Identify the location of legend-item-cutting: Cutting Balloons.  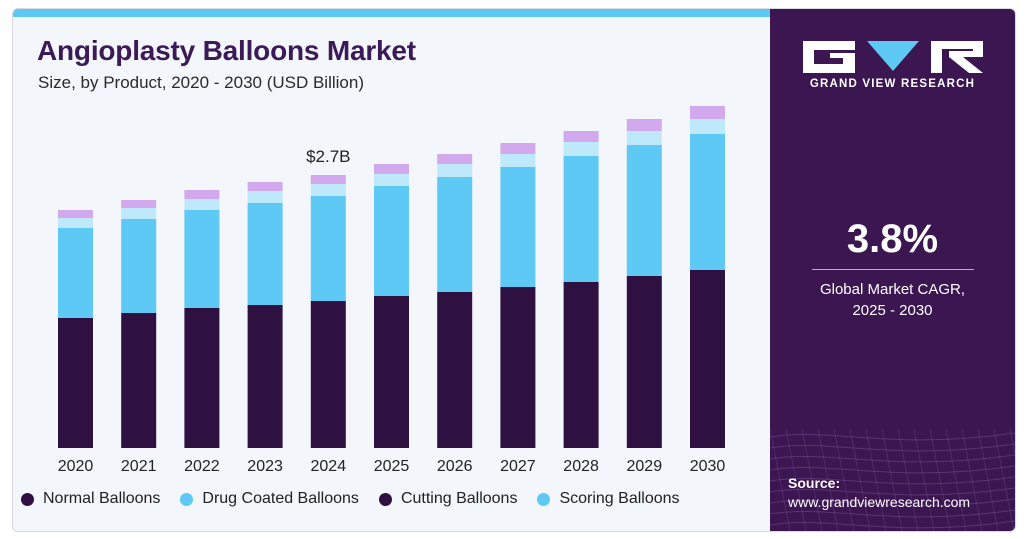
(448, 499).